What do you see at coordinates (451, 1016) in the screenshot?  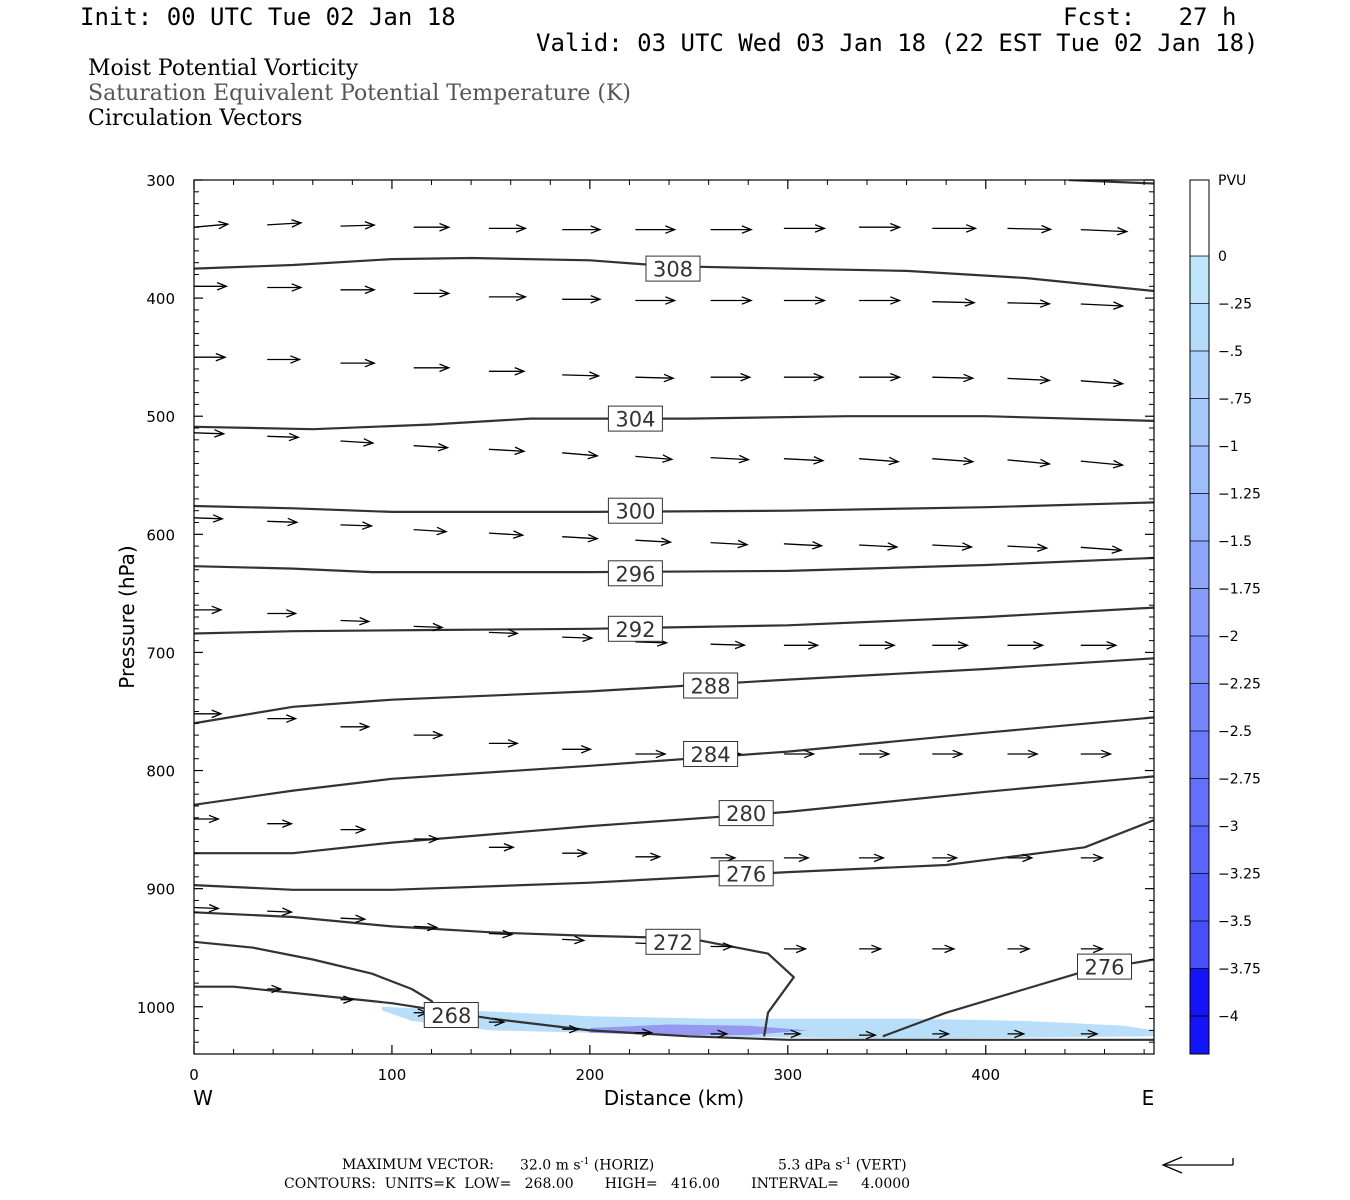 I see `contour-label: 268` at bounding box center [451, 1016].